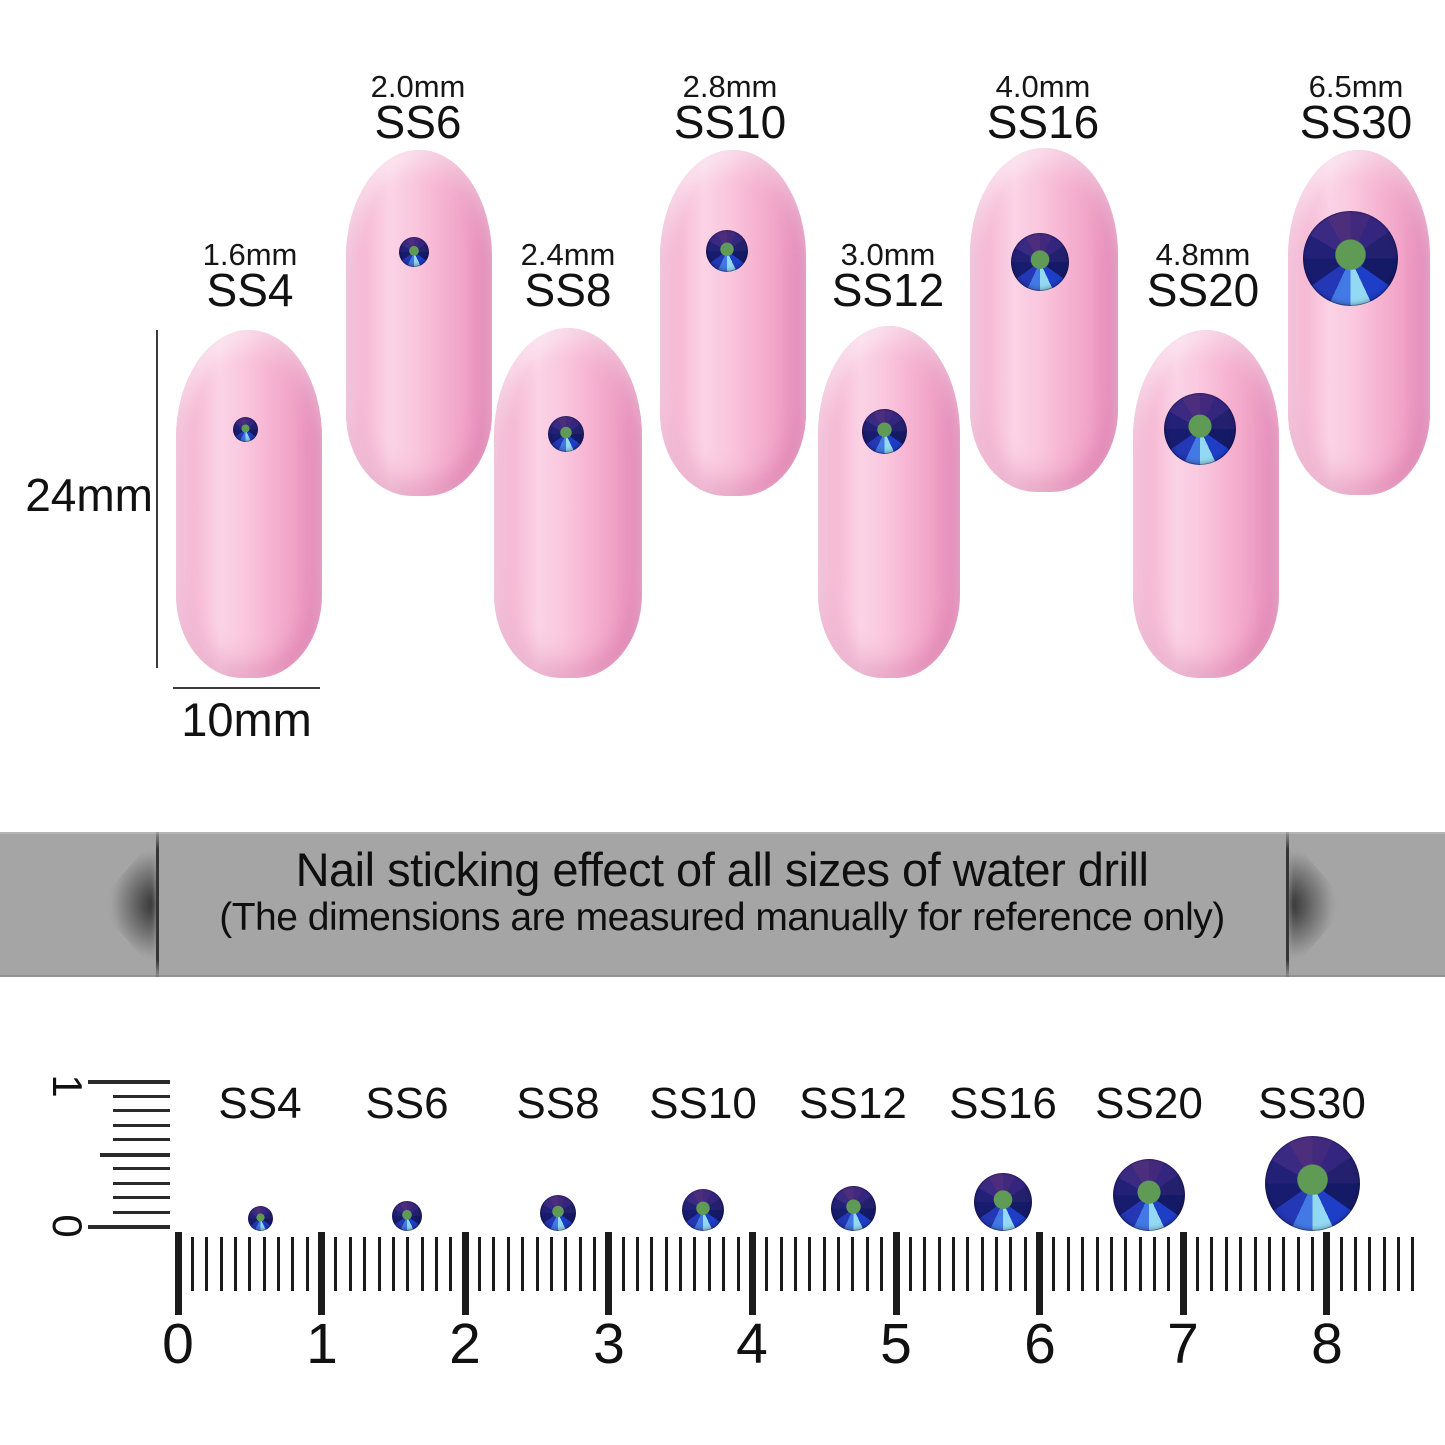 This screenshot has height=1445, width=1445. I want to click on vertical-ruler-number: 1, so click(67, 1086).